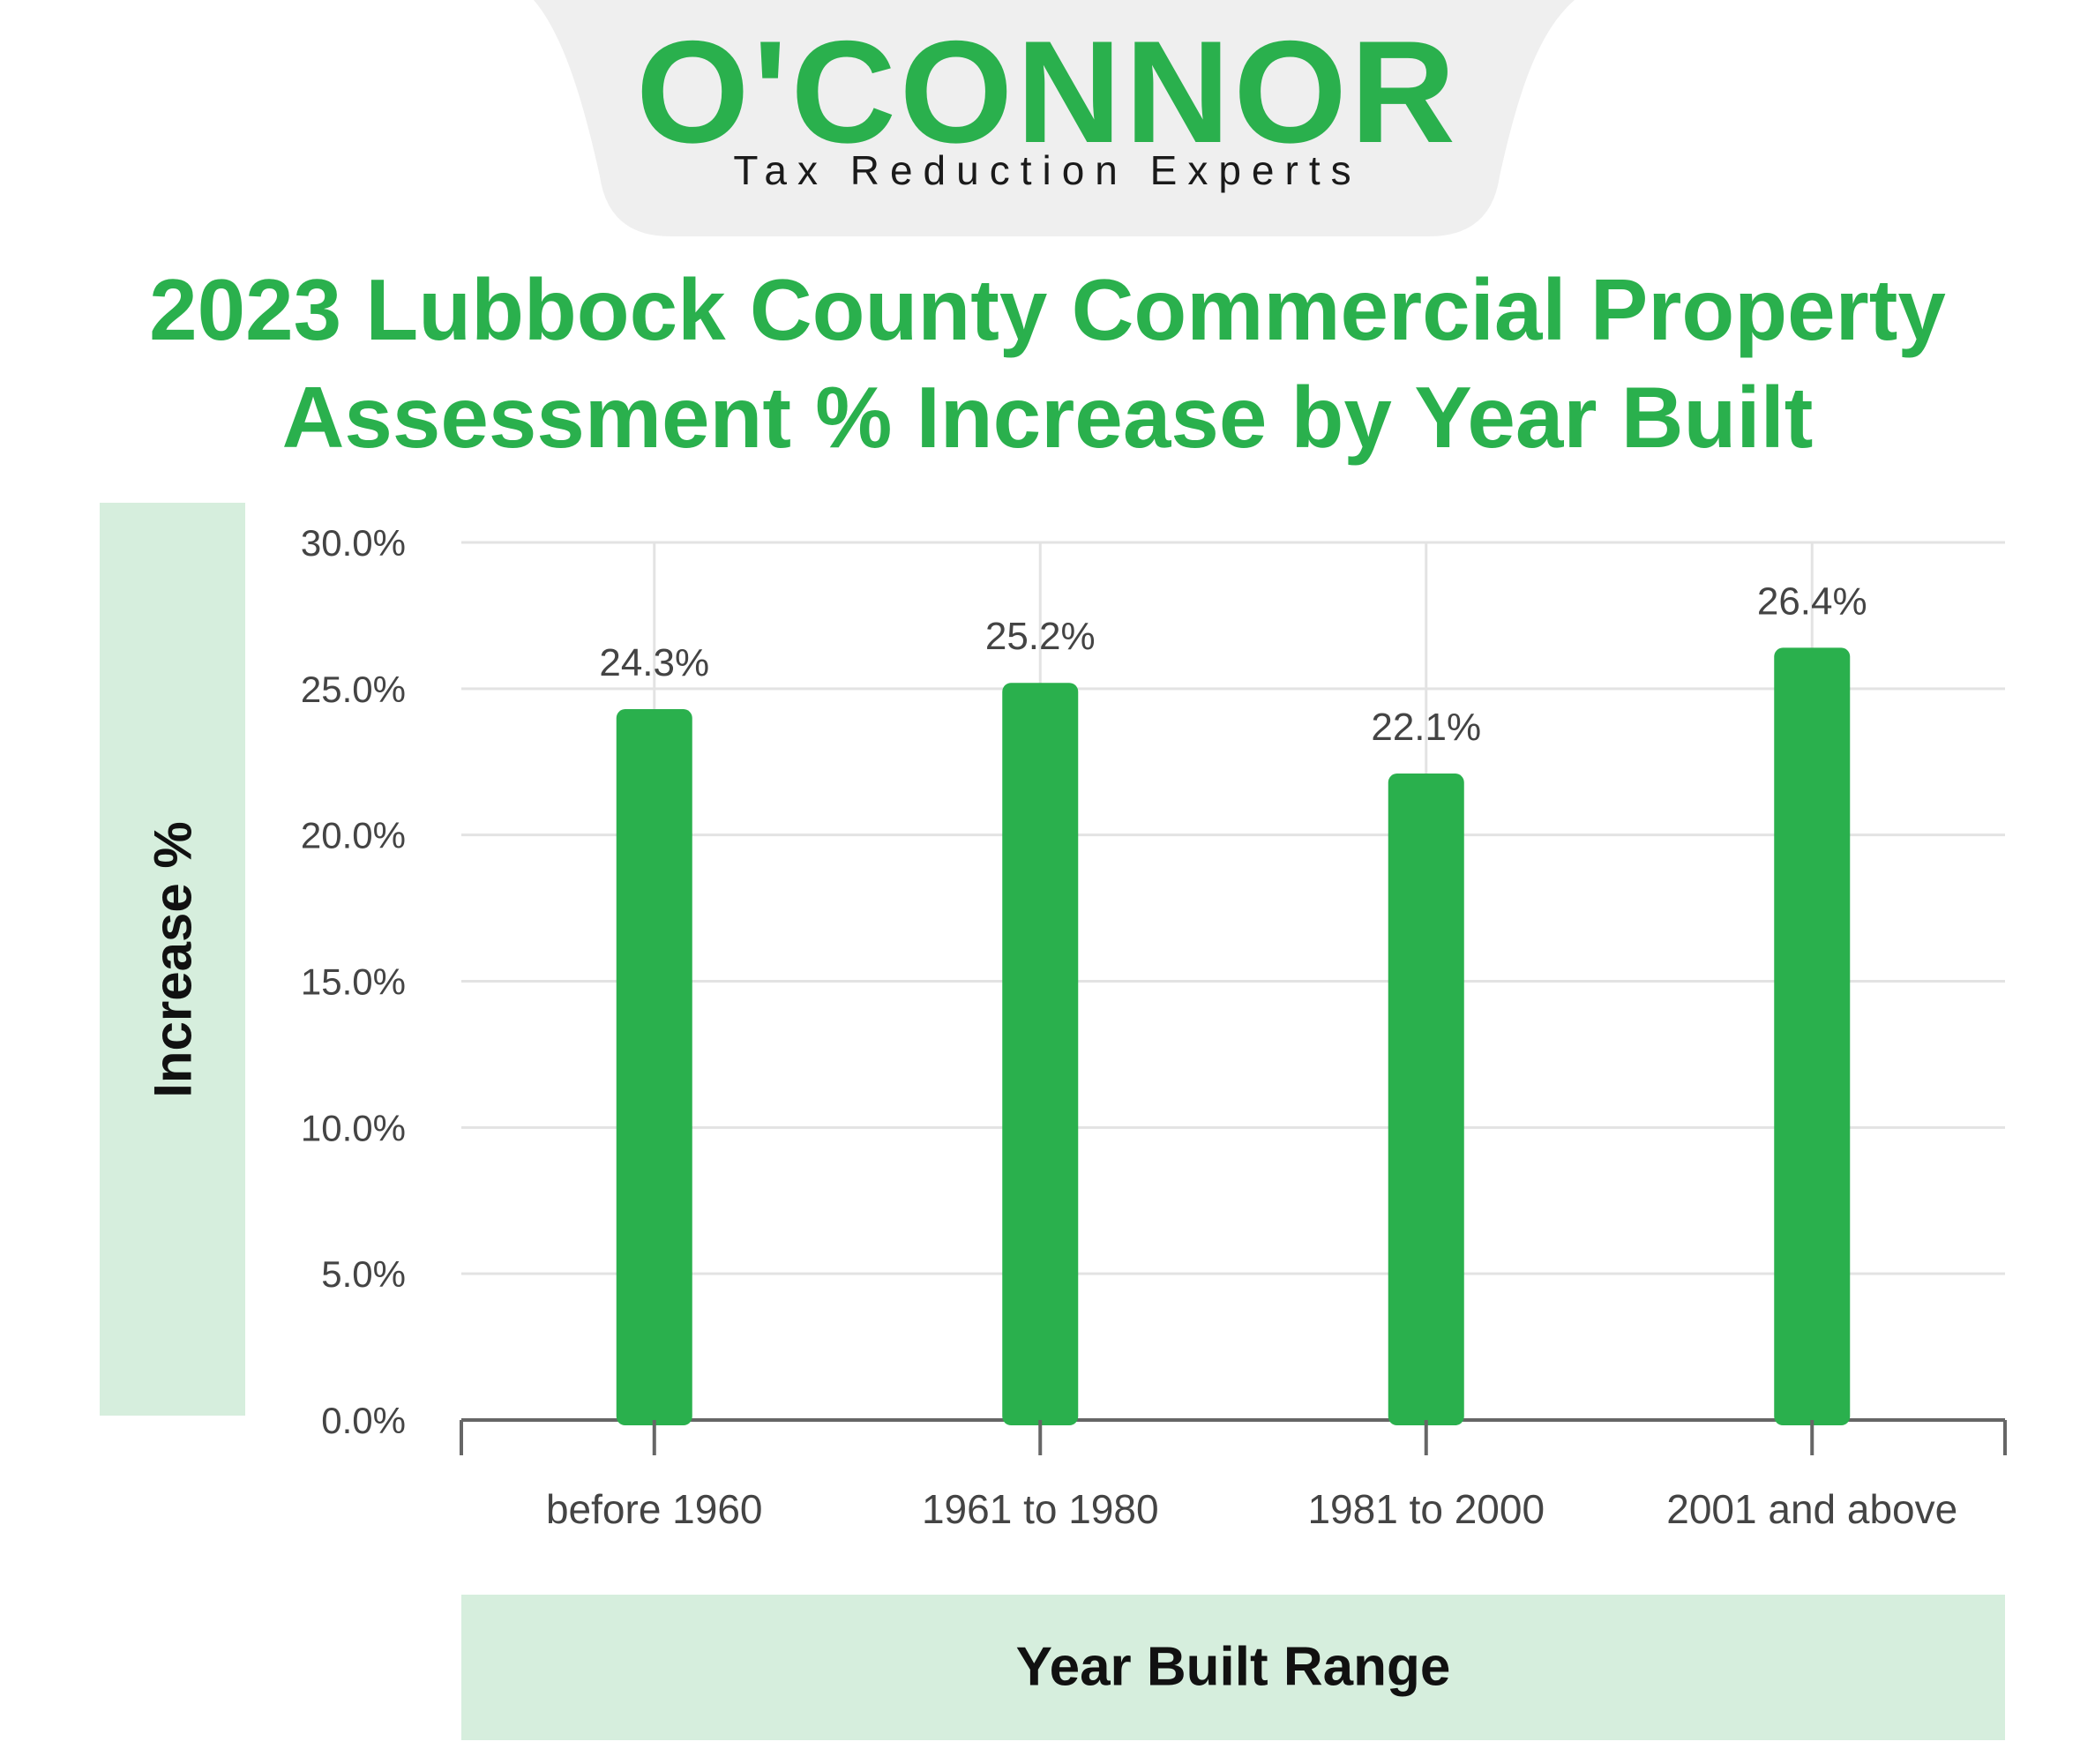 This screenshot has height=1764, width=2095. I want to click on y-axis-label-box, so click(172, 959).